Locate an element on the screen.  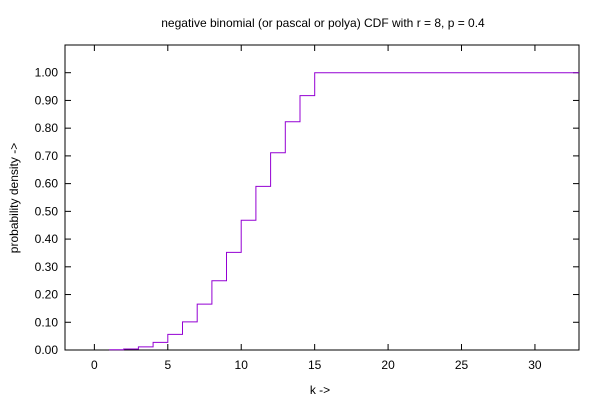
y-tick-label: 1.00 is located at coordinates (47, 73).